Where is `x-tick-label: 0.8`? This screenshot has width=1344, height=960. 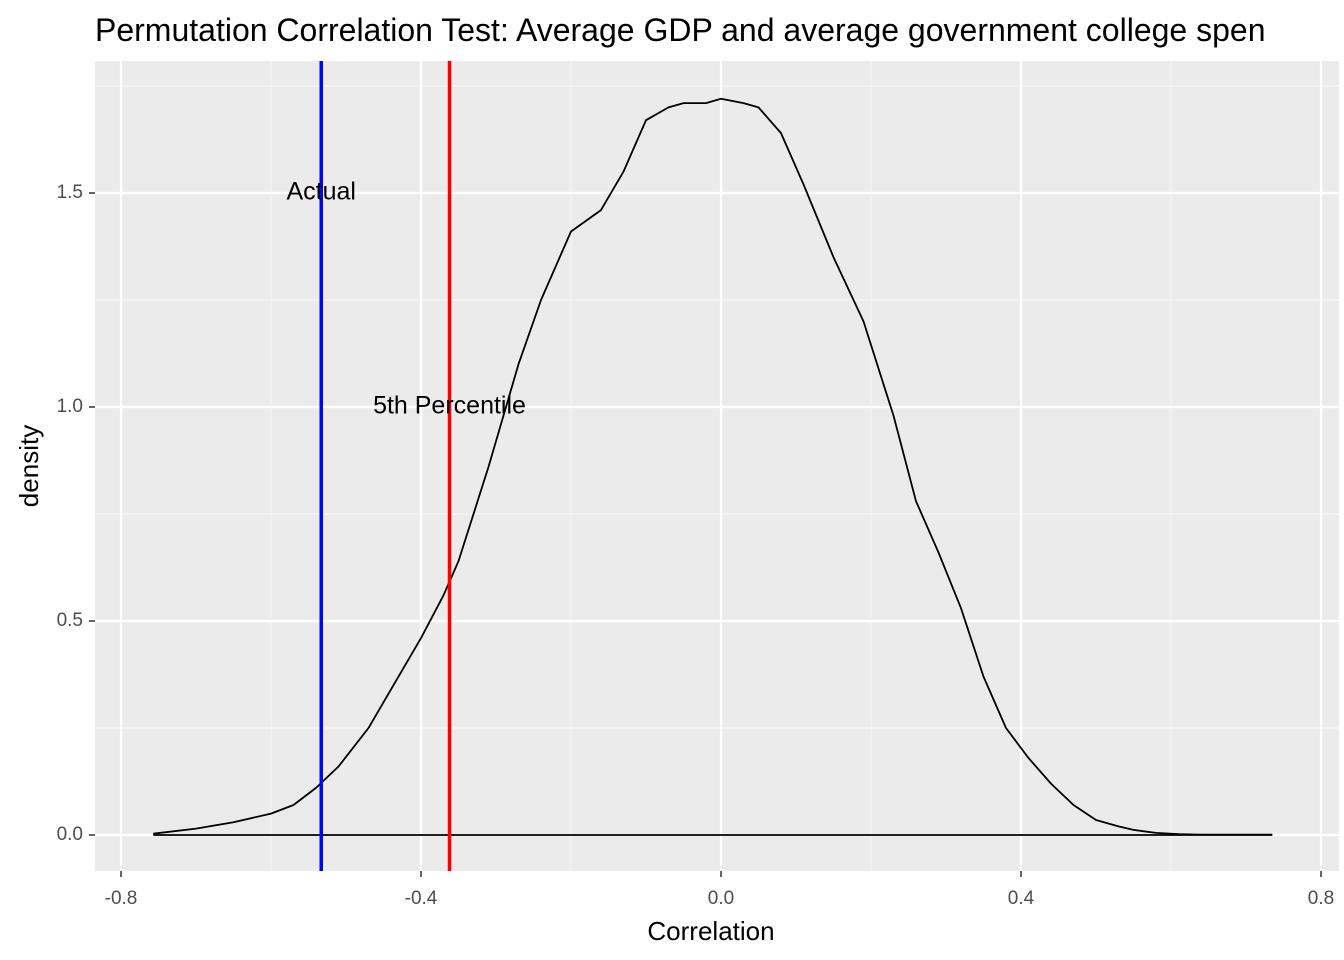
x-tick-label: 0.8 is located at coordinates (1321, 898).